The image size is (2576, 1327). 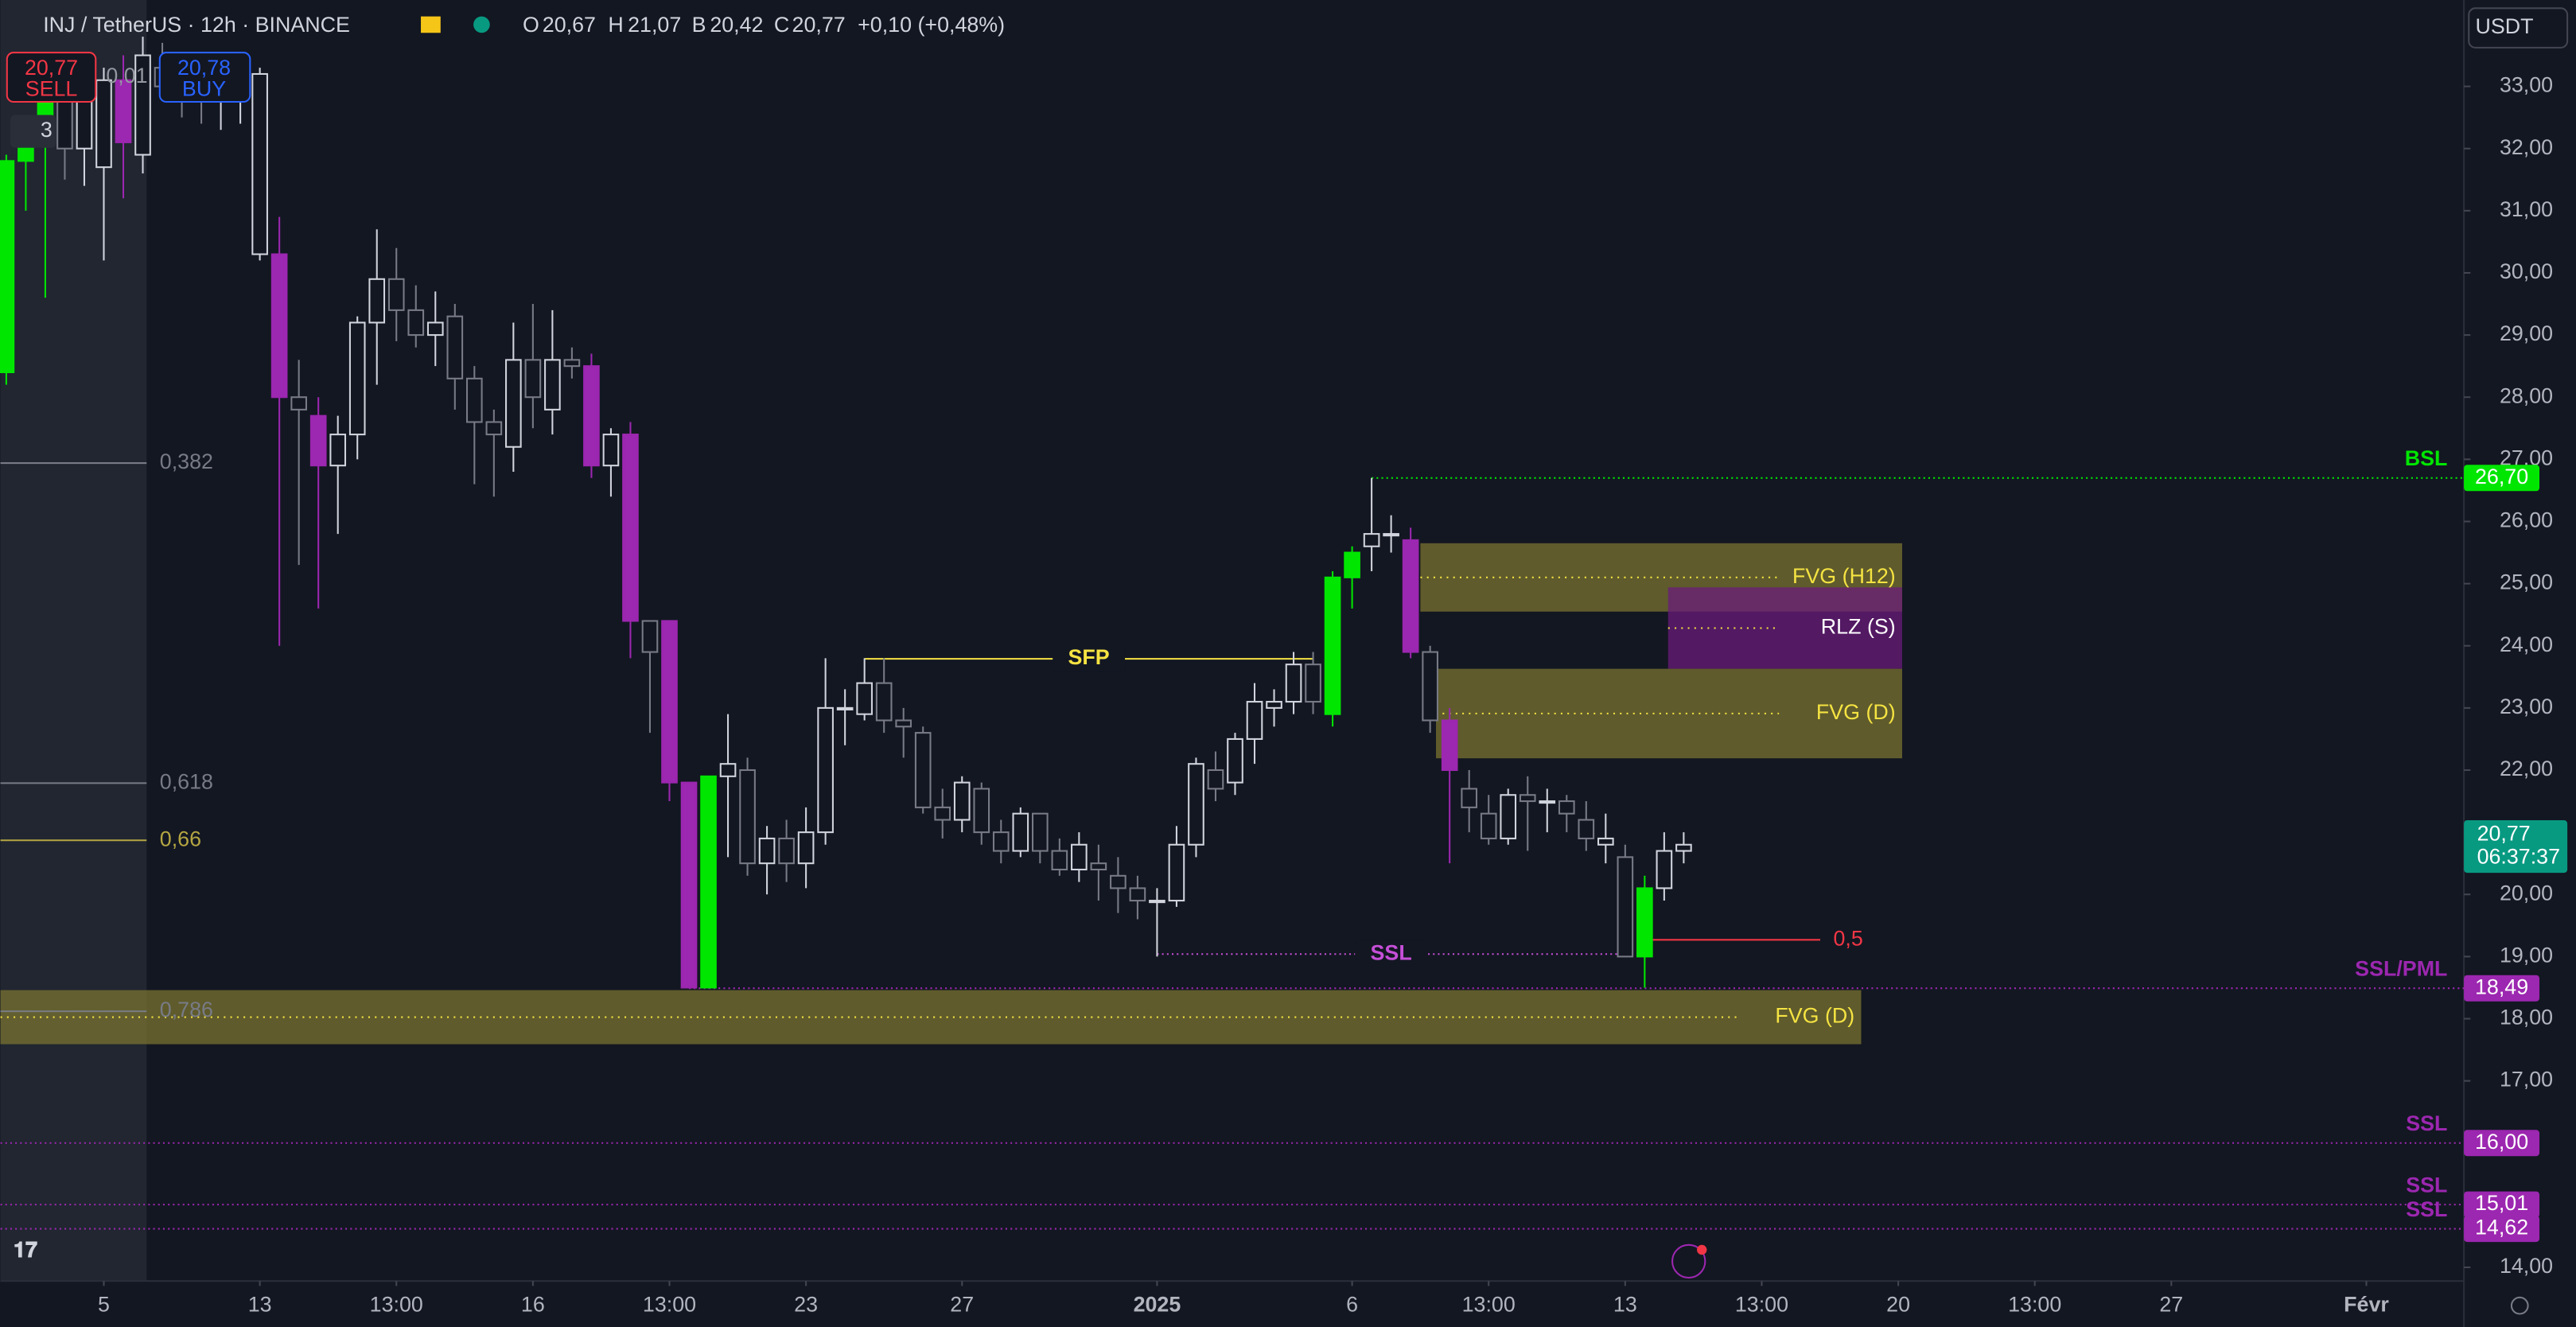 I want to click on level-label: SSL/PML, so click(x=2401, y=969).